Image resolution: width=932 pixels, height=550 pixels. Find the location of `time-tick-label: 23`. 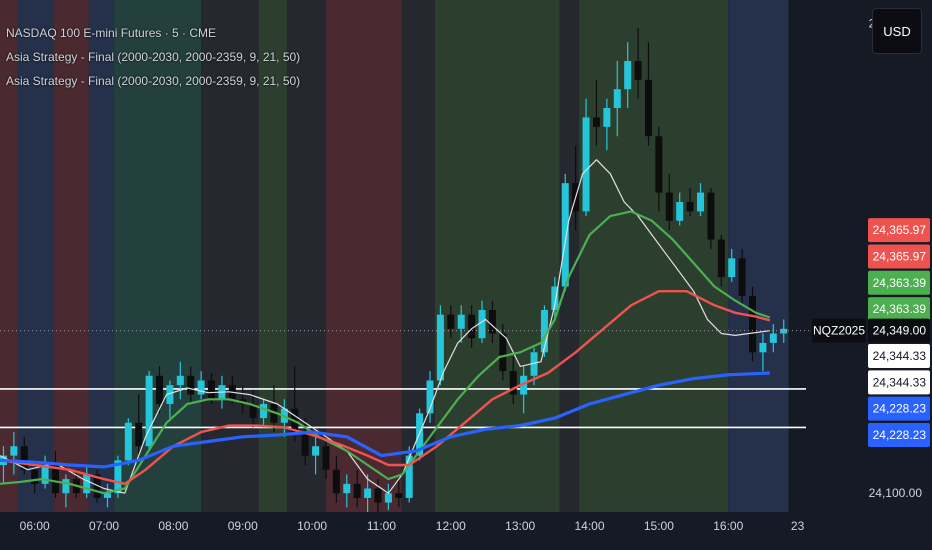

time-tick-label: 23 is located at coordinates (798, 526).